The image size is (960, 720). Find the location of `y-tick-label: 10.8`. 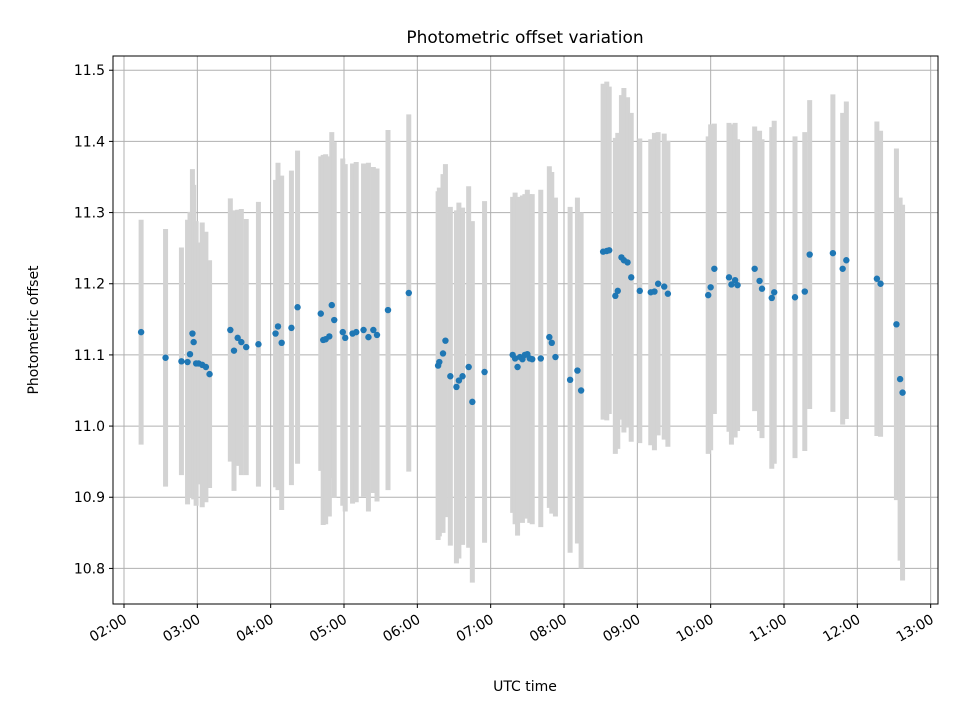

y-tick-label: 10.8 is located at coordinates (89, 569).